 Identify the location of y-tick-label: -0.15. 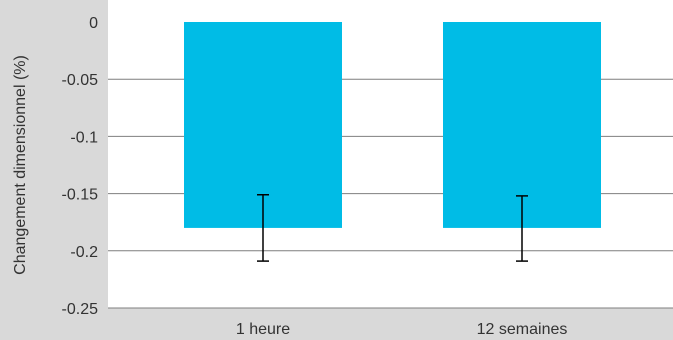
(80, 195).